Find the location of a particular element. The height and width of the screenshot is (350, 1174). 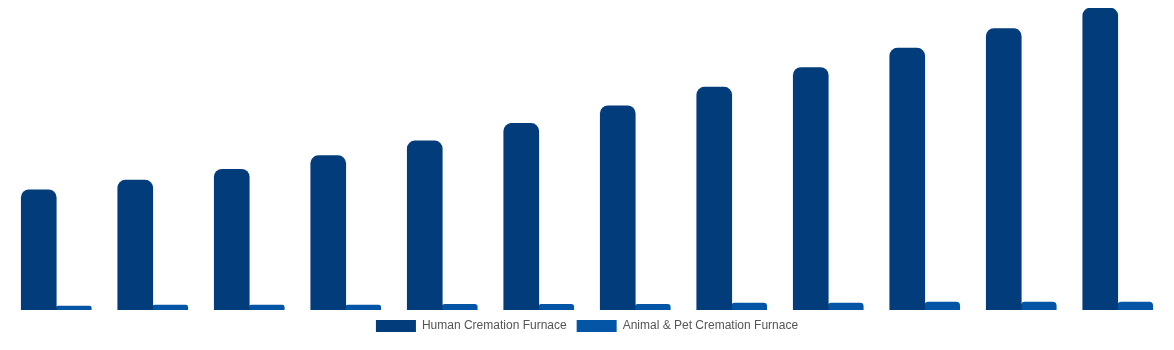

legend-label: Human Cremation Furnace is located at coordinates (494, 325).